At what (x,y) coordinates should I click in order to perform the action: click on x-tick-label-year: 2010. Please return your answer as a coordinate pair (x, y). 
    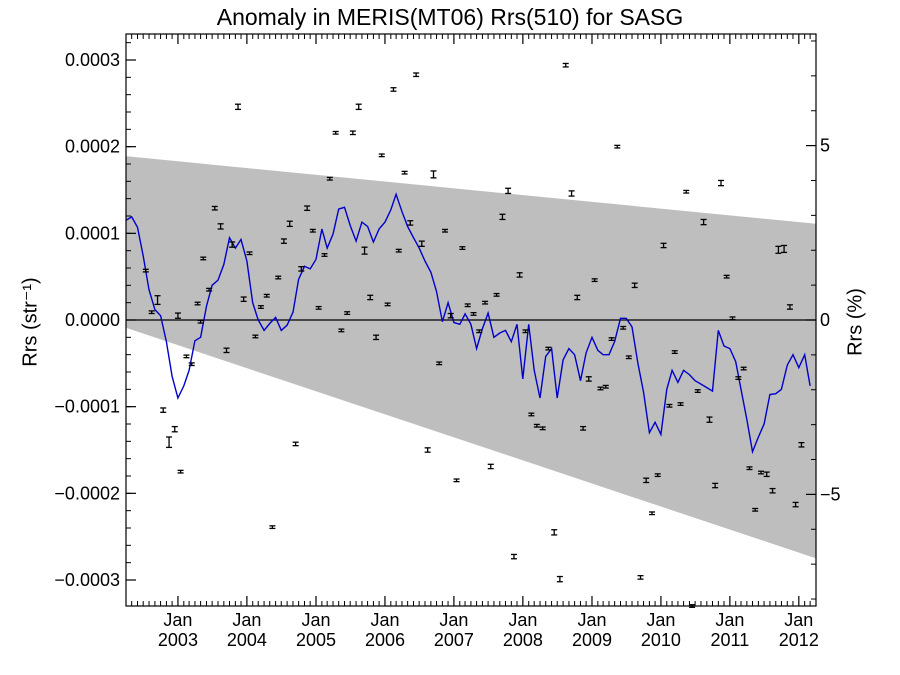
    Looking at the image, I should click on (661, 640).